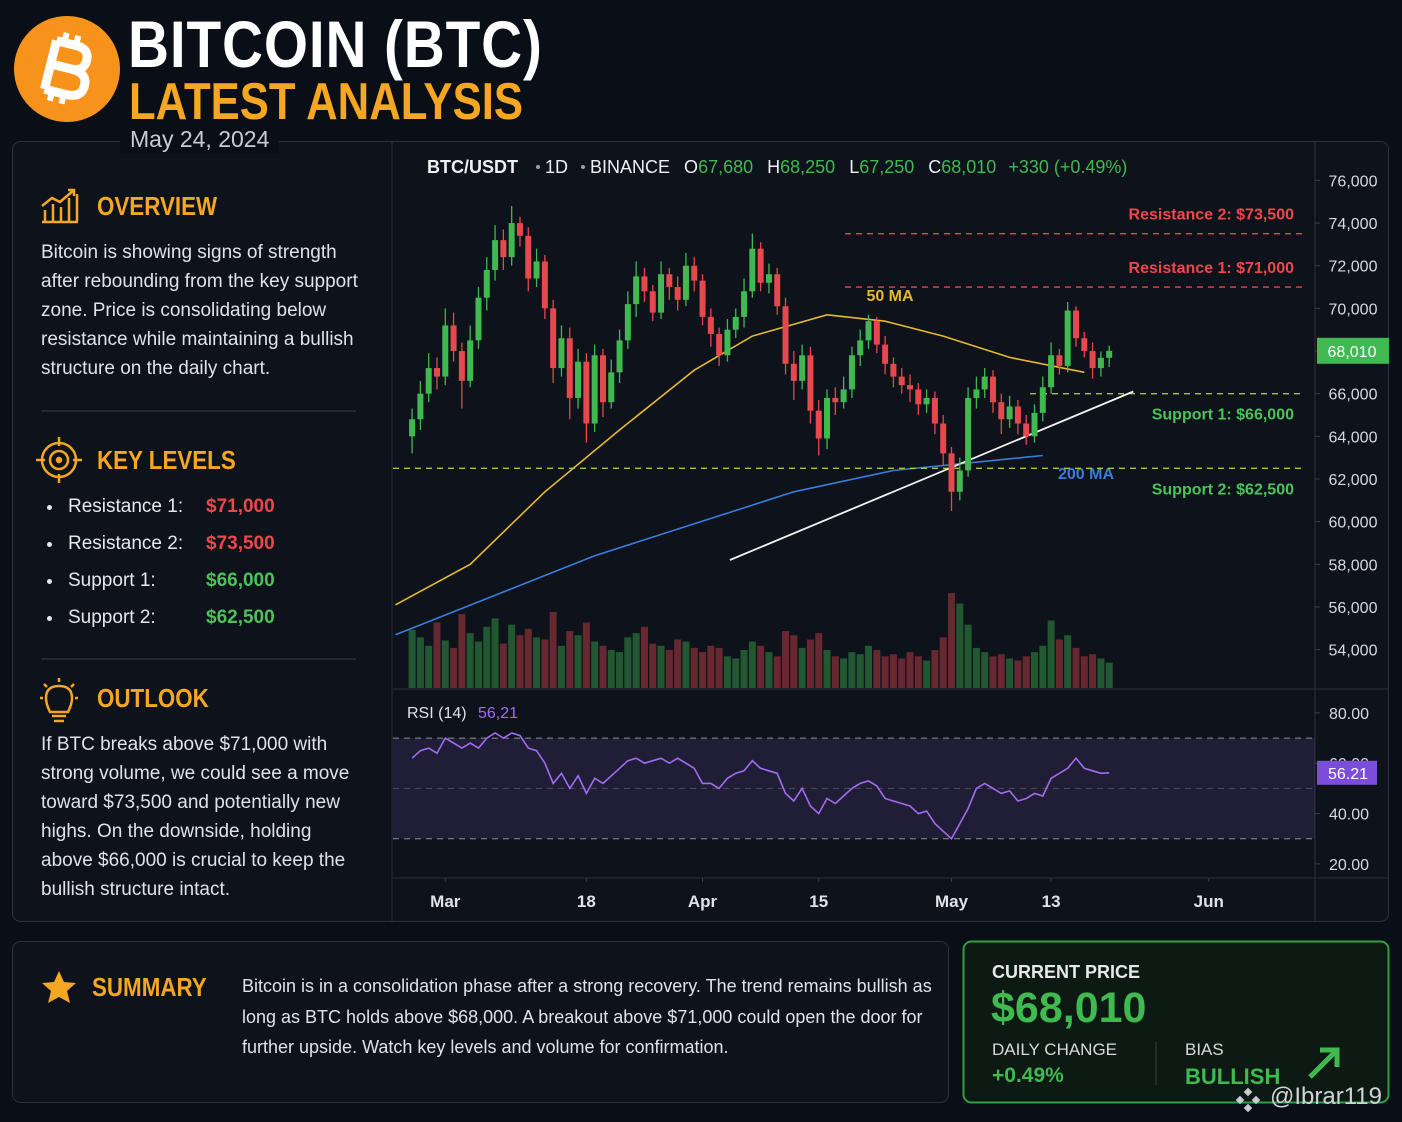 Image resolution: width=1402 pixels, height=1122 pixels. I want to click on ohlc-key: C, so click(934, 167).